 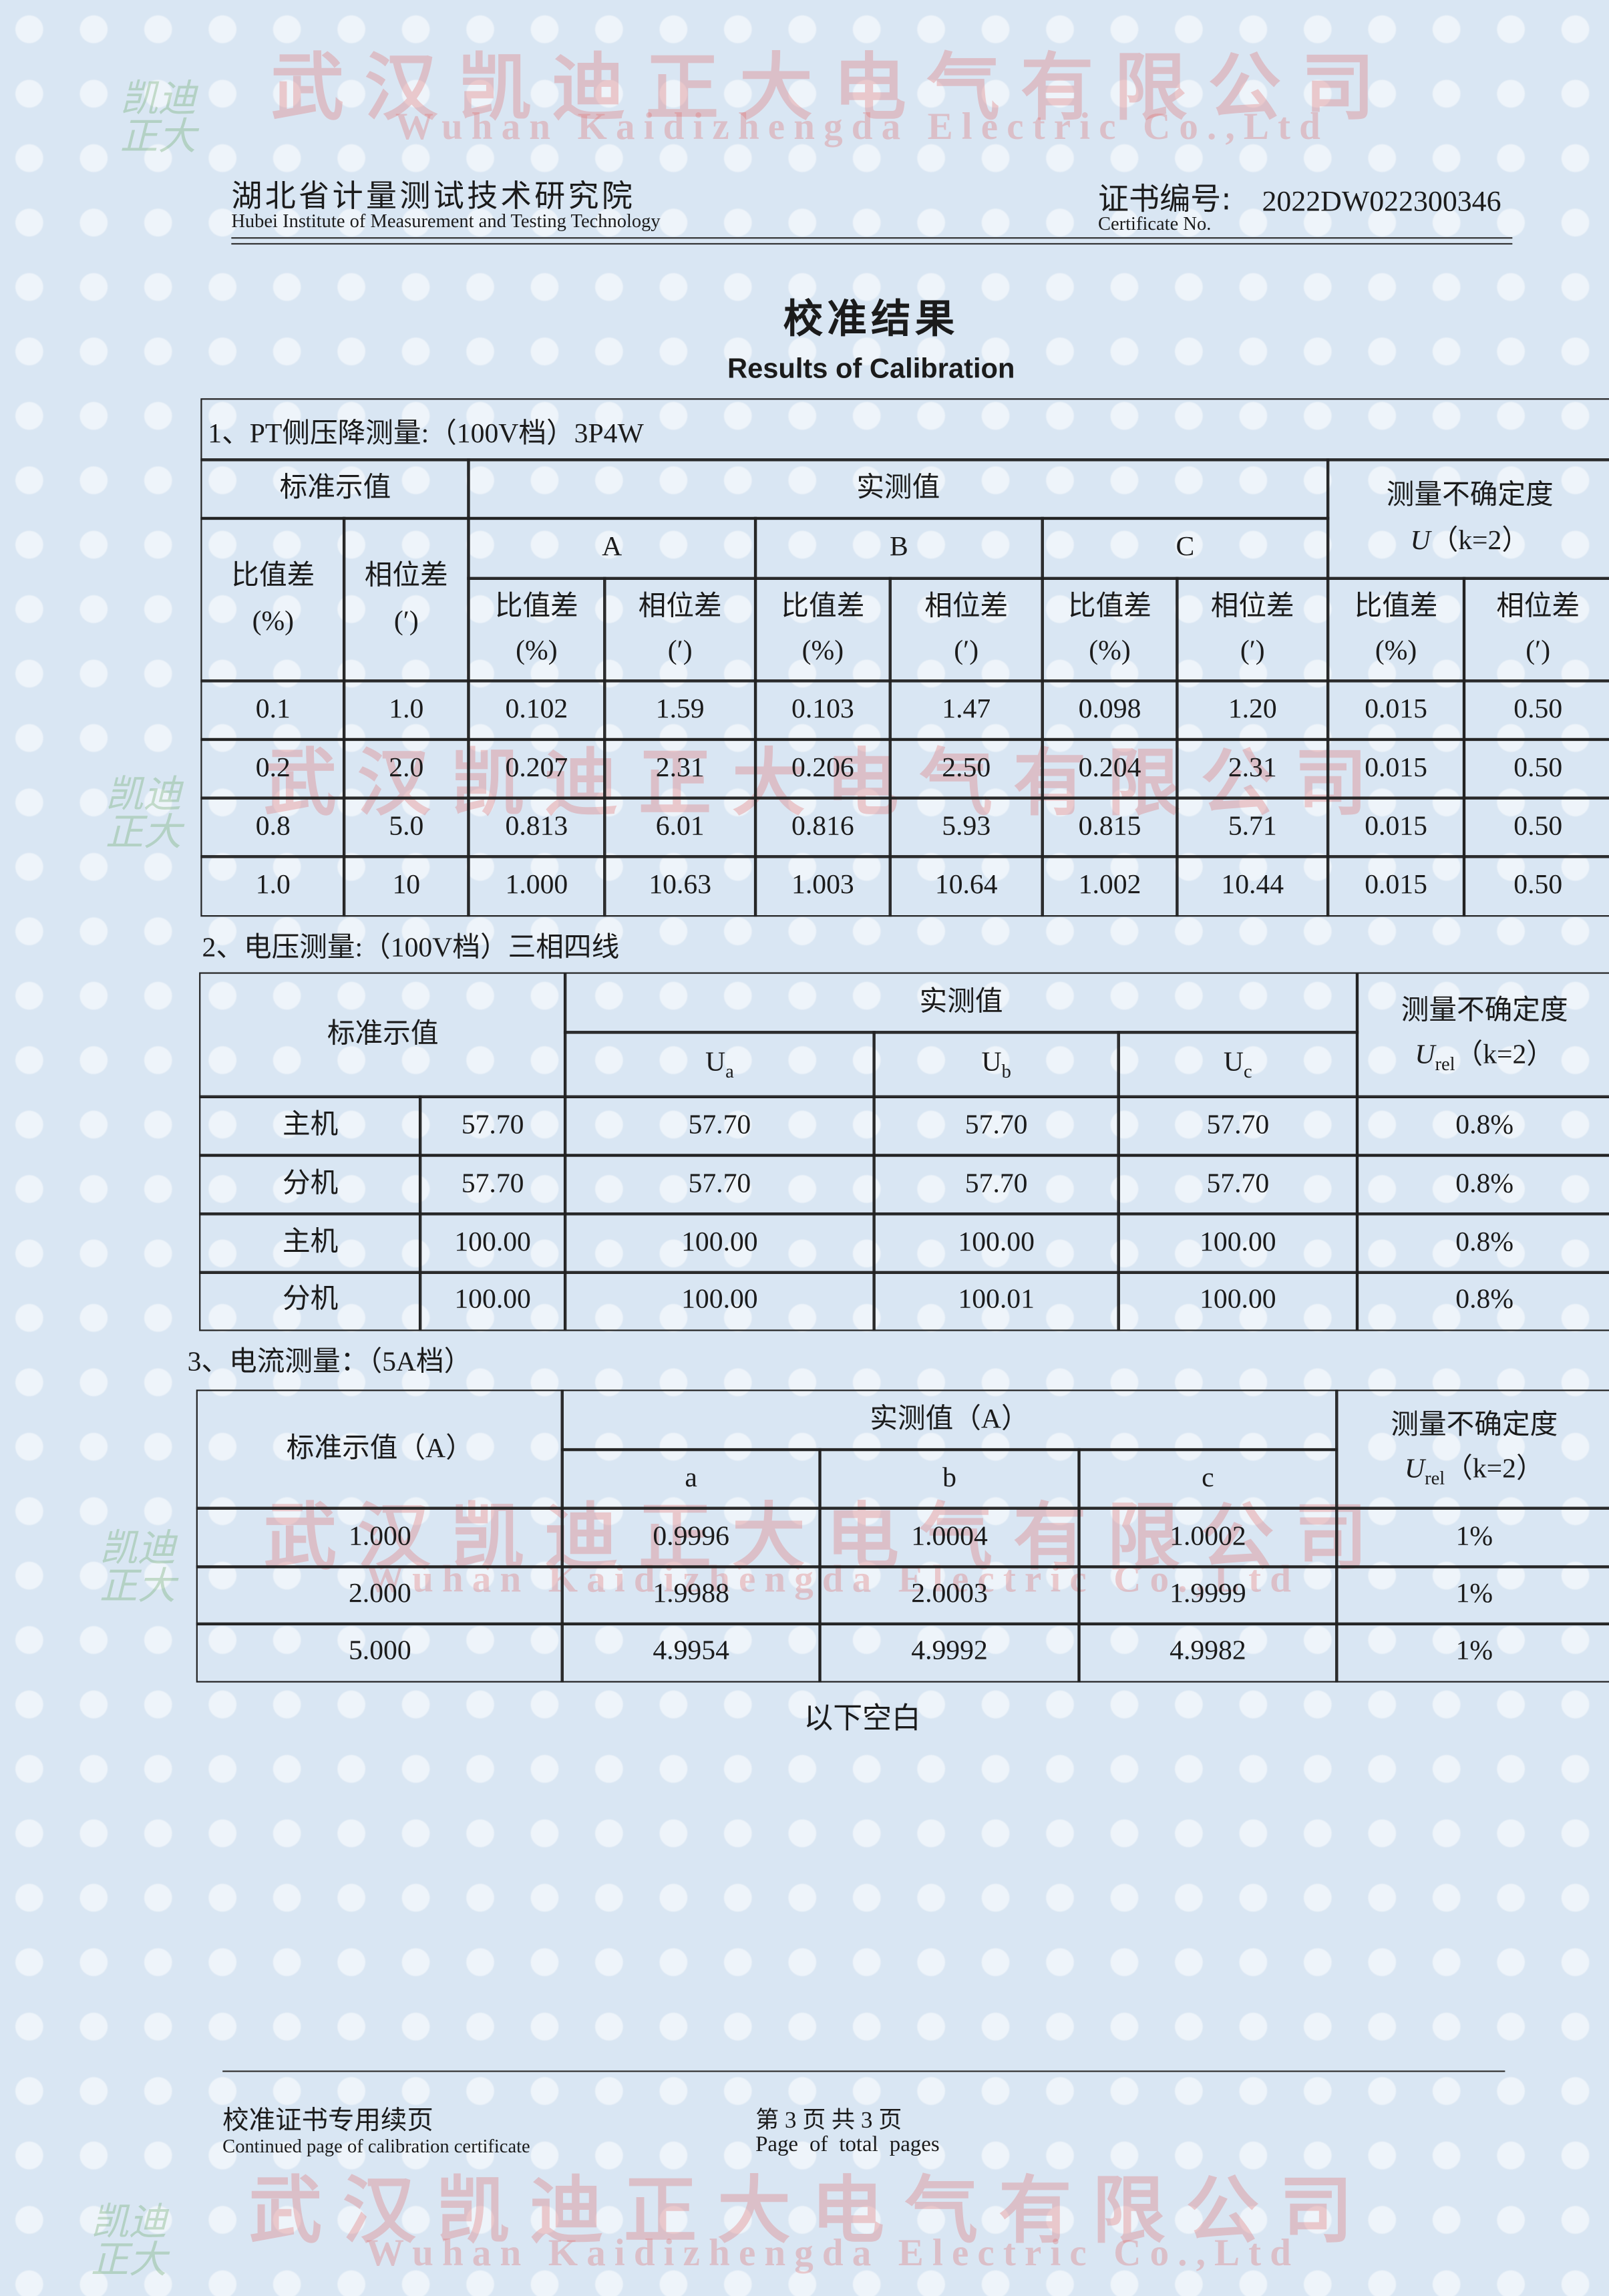 I want to click on cell-line: 1.0002, so click(x=1208, y=1537).